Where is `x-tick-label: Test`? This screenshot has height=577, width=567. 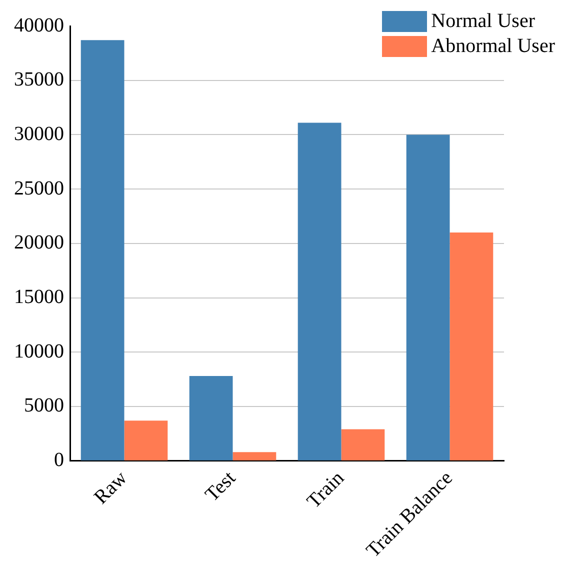
x-tick-label: Test is located at coordinates (220, 486).